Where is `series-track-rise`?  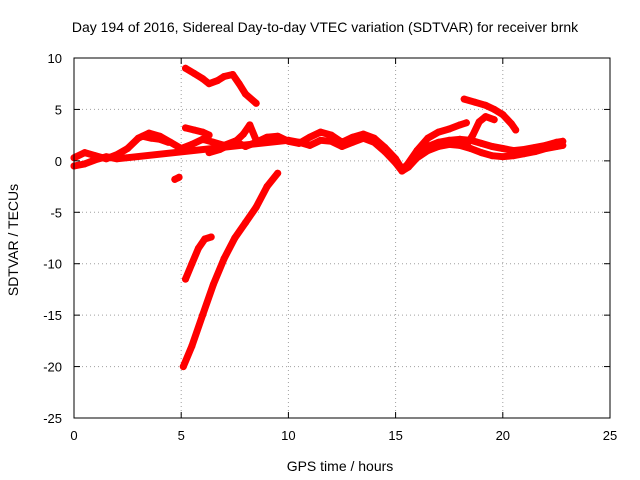 series-track-rise is located at coordinates (230, 270).